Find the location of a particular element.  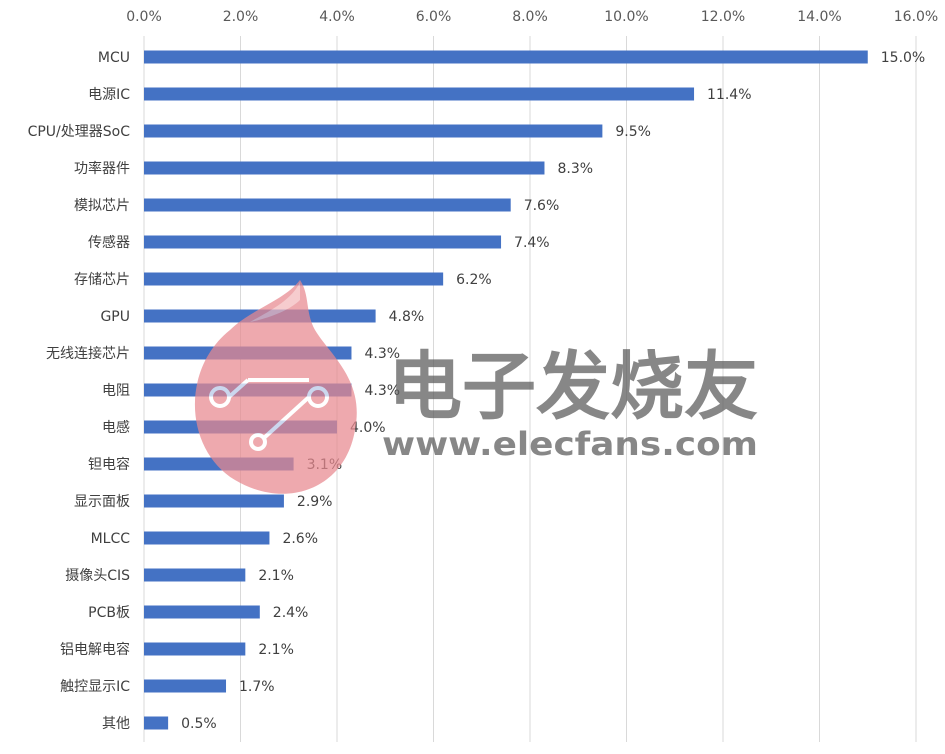

data-label: 4.0% is located at coordinates (368, 428).